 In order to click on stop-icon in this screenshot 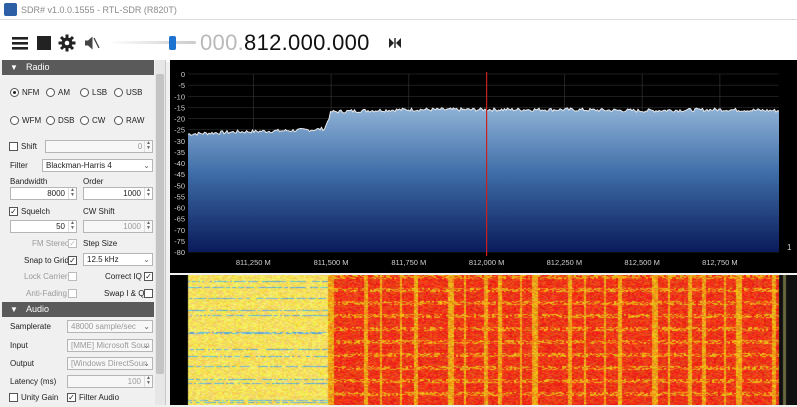, I will do `click(44, 43)`.